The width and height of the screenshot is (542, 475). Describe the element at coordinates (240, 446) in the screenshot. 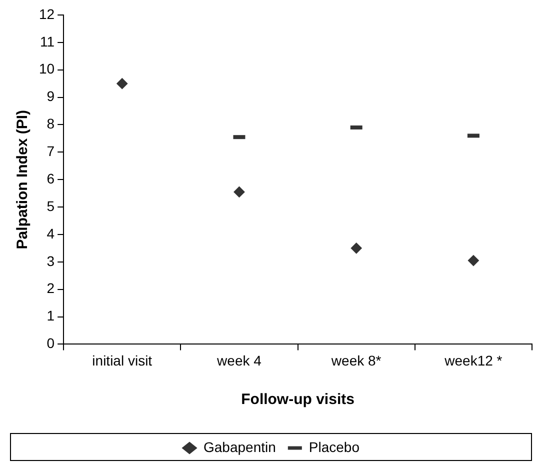

I see `legend-label: Gabapentin` at that location.